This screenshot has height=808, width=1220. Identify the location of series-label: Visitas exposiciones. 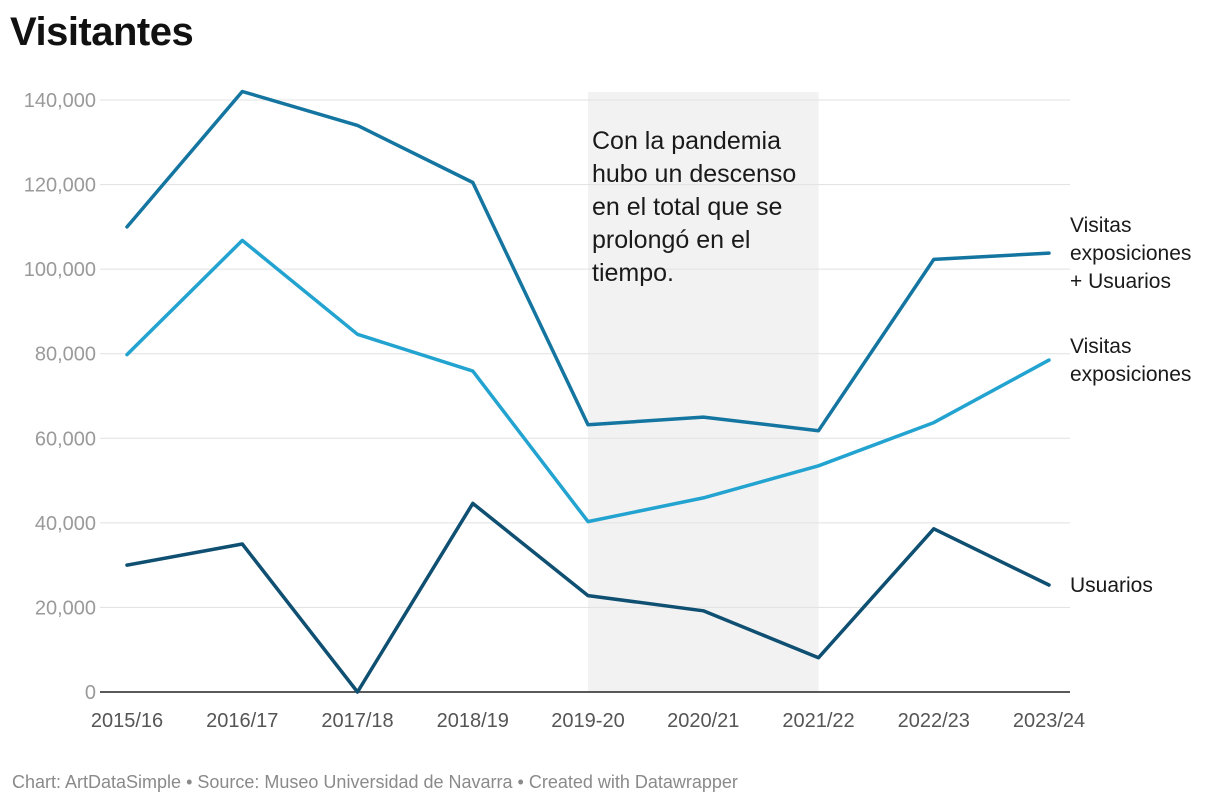
(1130, 360).